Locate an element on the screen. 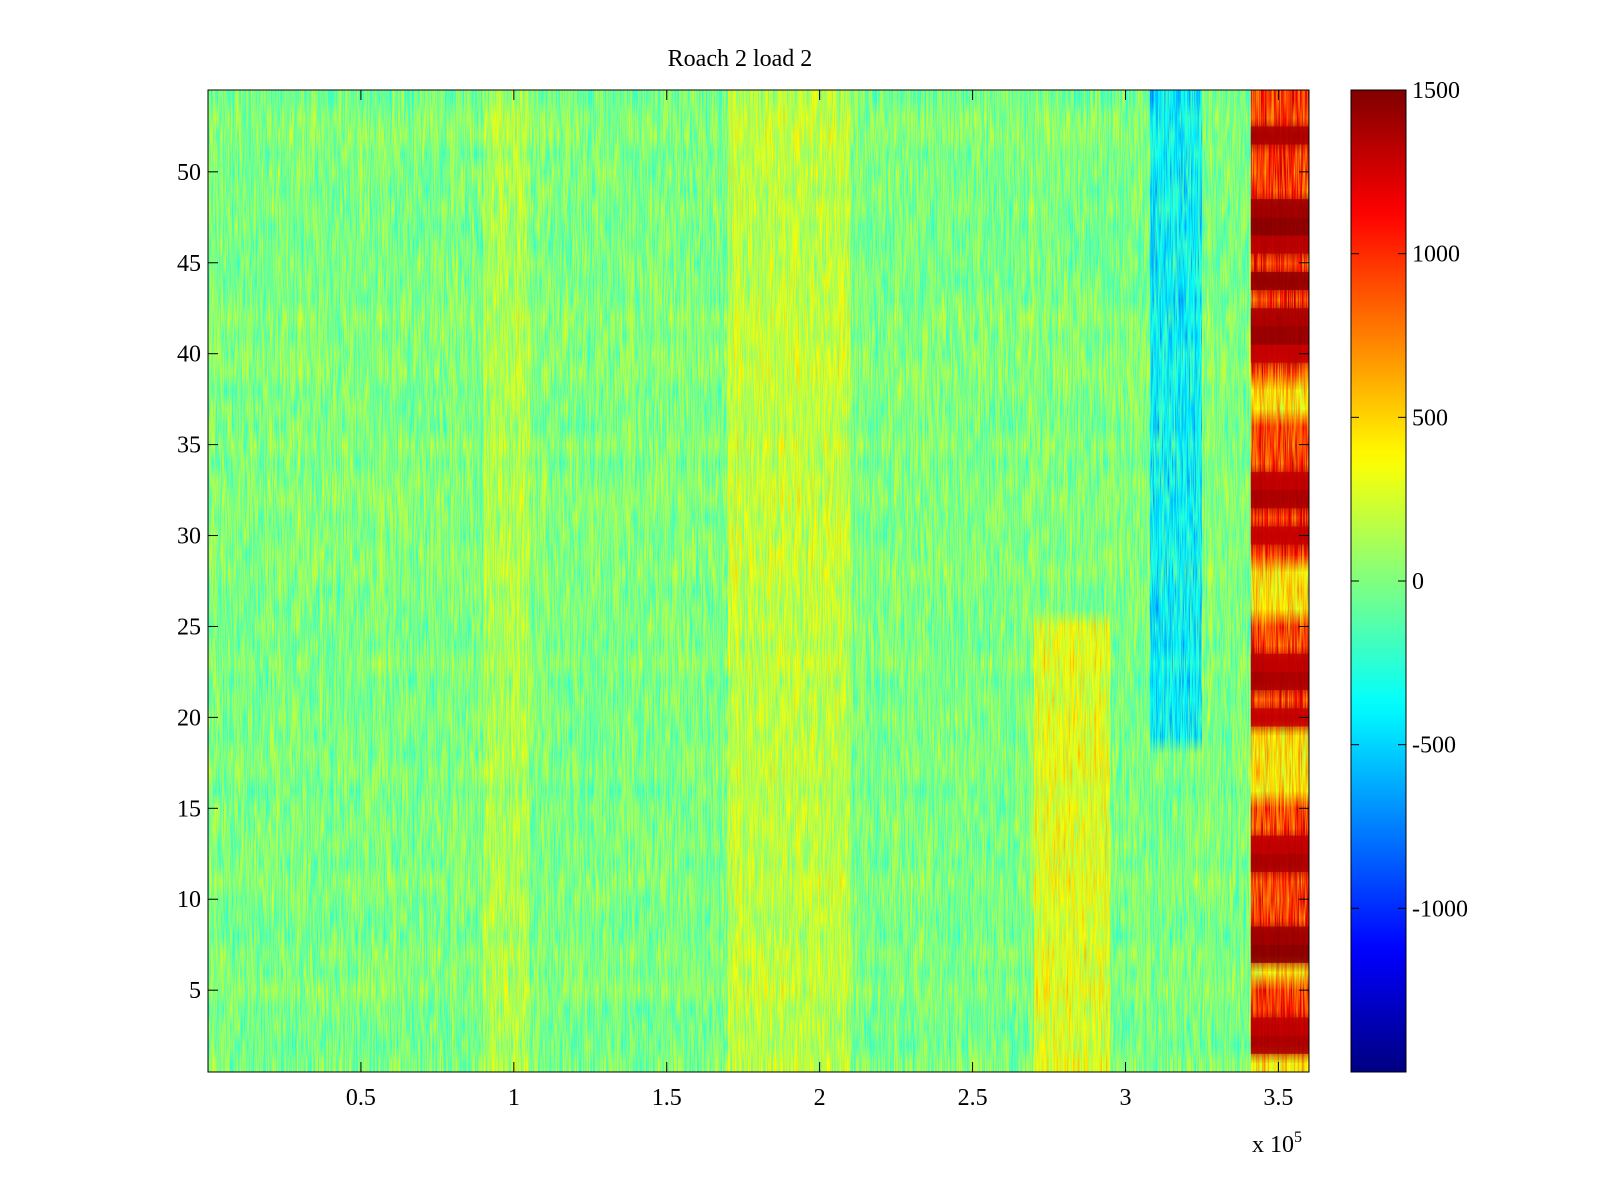 Image resolution: width=1600 pixels, height=1200 pixels. colorbar-ticks: 1500 1000 500 0 -500 -1000 is located at coordinates (1409, 500).